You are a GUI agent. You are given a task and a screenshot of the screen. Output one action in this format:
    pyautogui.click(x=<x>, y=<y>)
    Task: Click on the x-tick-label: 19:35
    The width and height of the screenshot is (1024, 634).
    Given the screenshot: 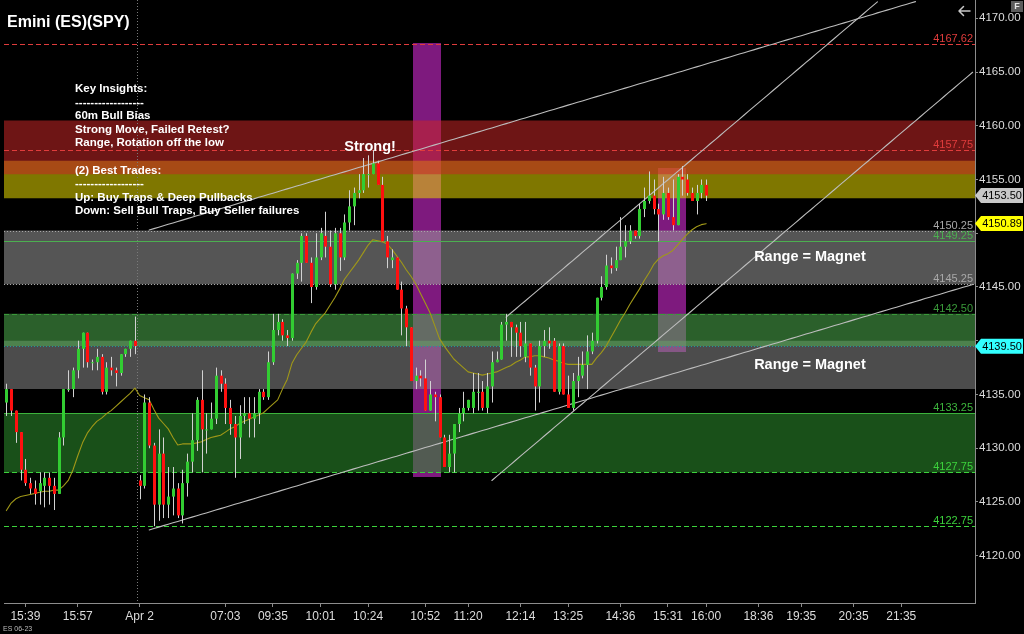 What is the action you would take?
    pyautogui.click(x=801, y=615)
    